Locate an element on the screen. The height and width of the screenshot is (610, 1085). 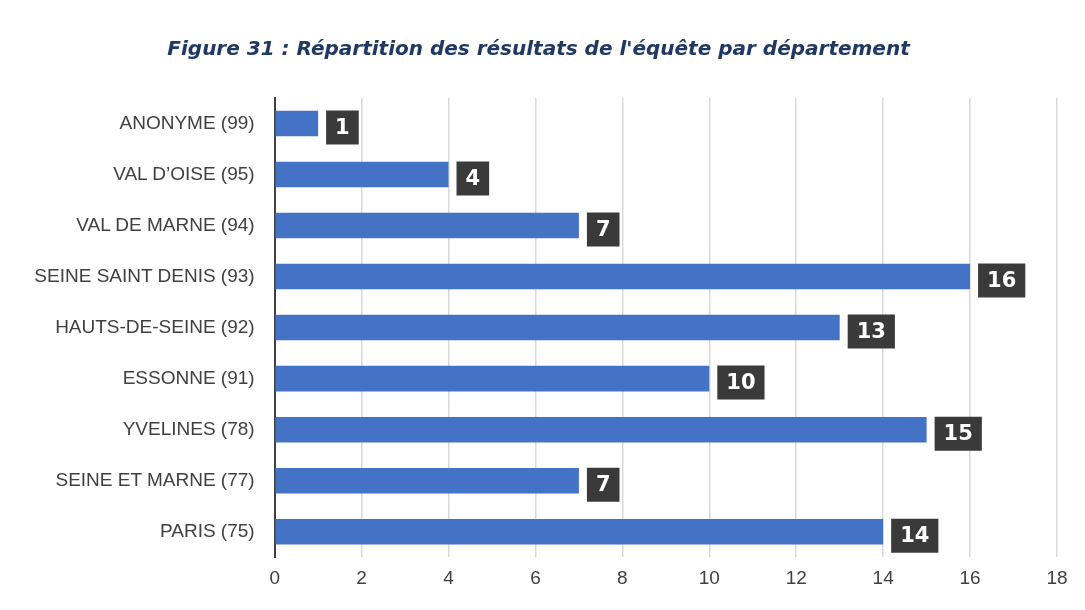
y-tick-label: VAL DE MARNE (94) is located at coordinates (165, 224).